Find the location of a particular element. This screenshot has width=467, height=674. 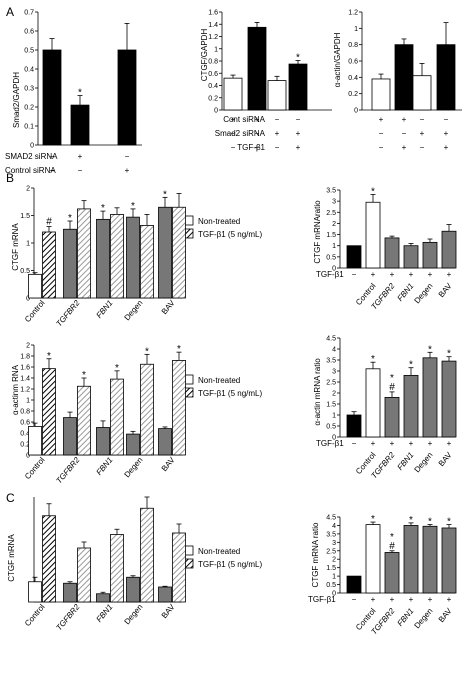

b-ctgf-ratio-tick-label: 3 is located at coordinates (334, 202).